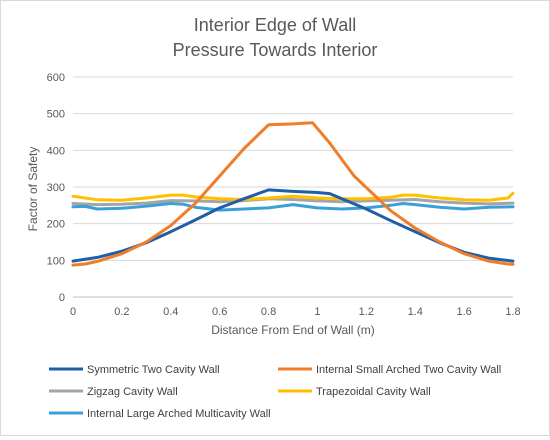 The image size is (550, 440). I want to click on x-axis-ticks: 0 0.2 0.4 0.6 0.8 1 1.2 1.4 1.6 1.8, so click(295, 312).